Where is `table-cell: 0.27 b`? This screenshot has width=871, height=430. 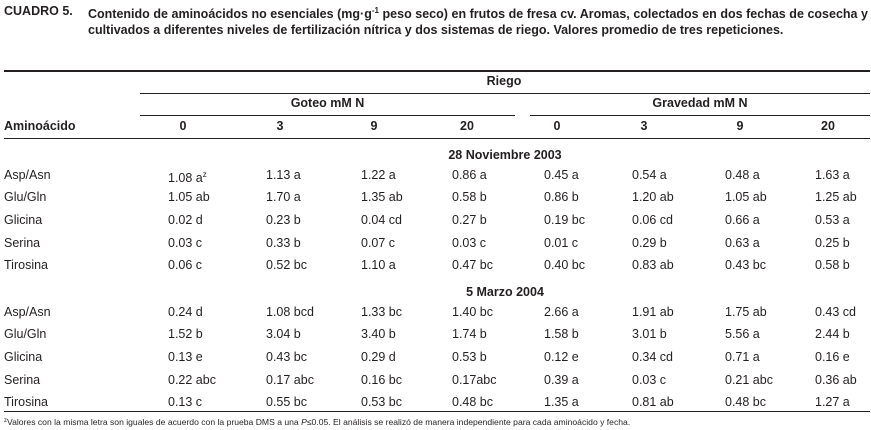 table-cell: 0.27 b is located at coordinates (469, 220).